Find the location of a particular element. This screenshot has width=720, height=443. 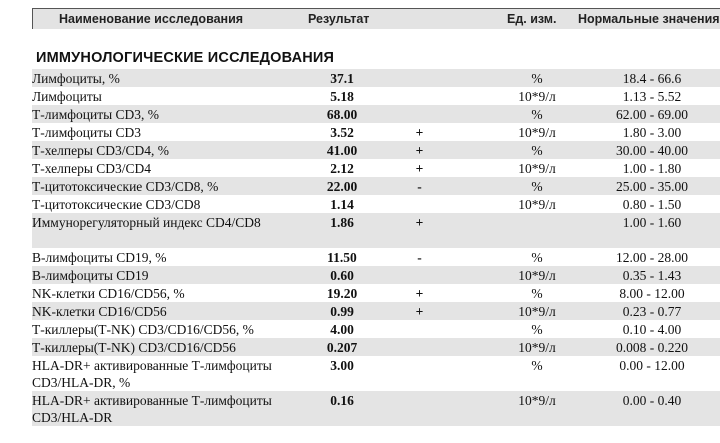

row-name: Т-хелперы CD3/CD4, % is located at coordinates (101, 150).